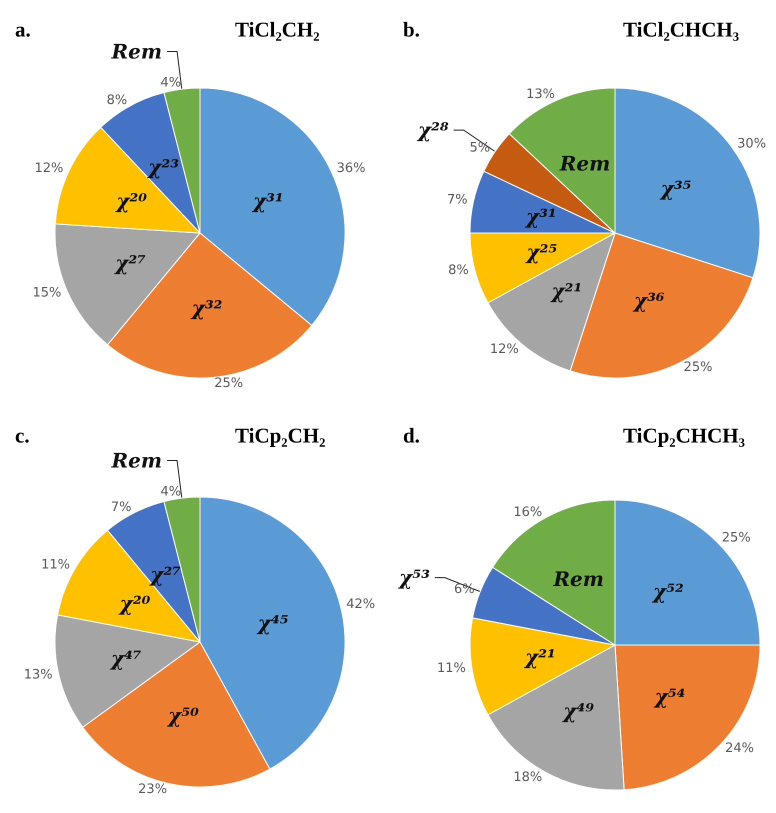 The height and width of the screenshot is (813, 776). Describe the element at coordinates (667, 592) in the screenshot. I see `slice-label: χ⁵²` at that location.